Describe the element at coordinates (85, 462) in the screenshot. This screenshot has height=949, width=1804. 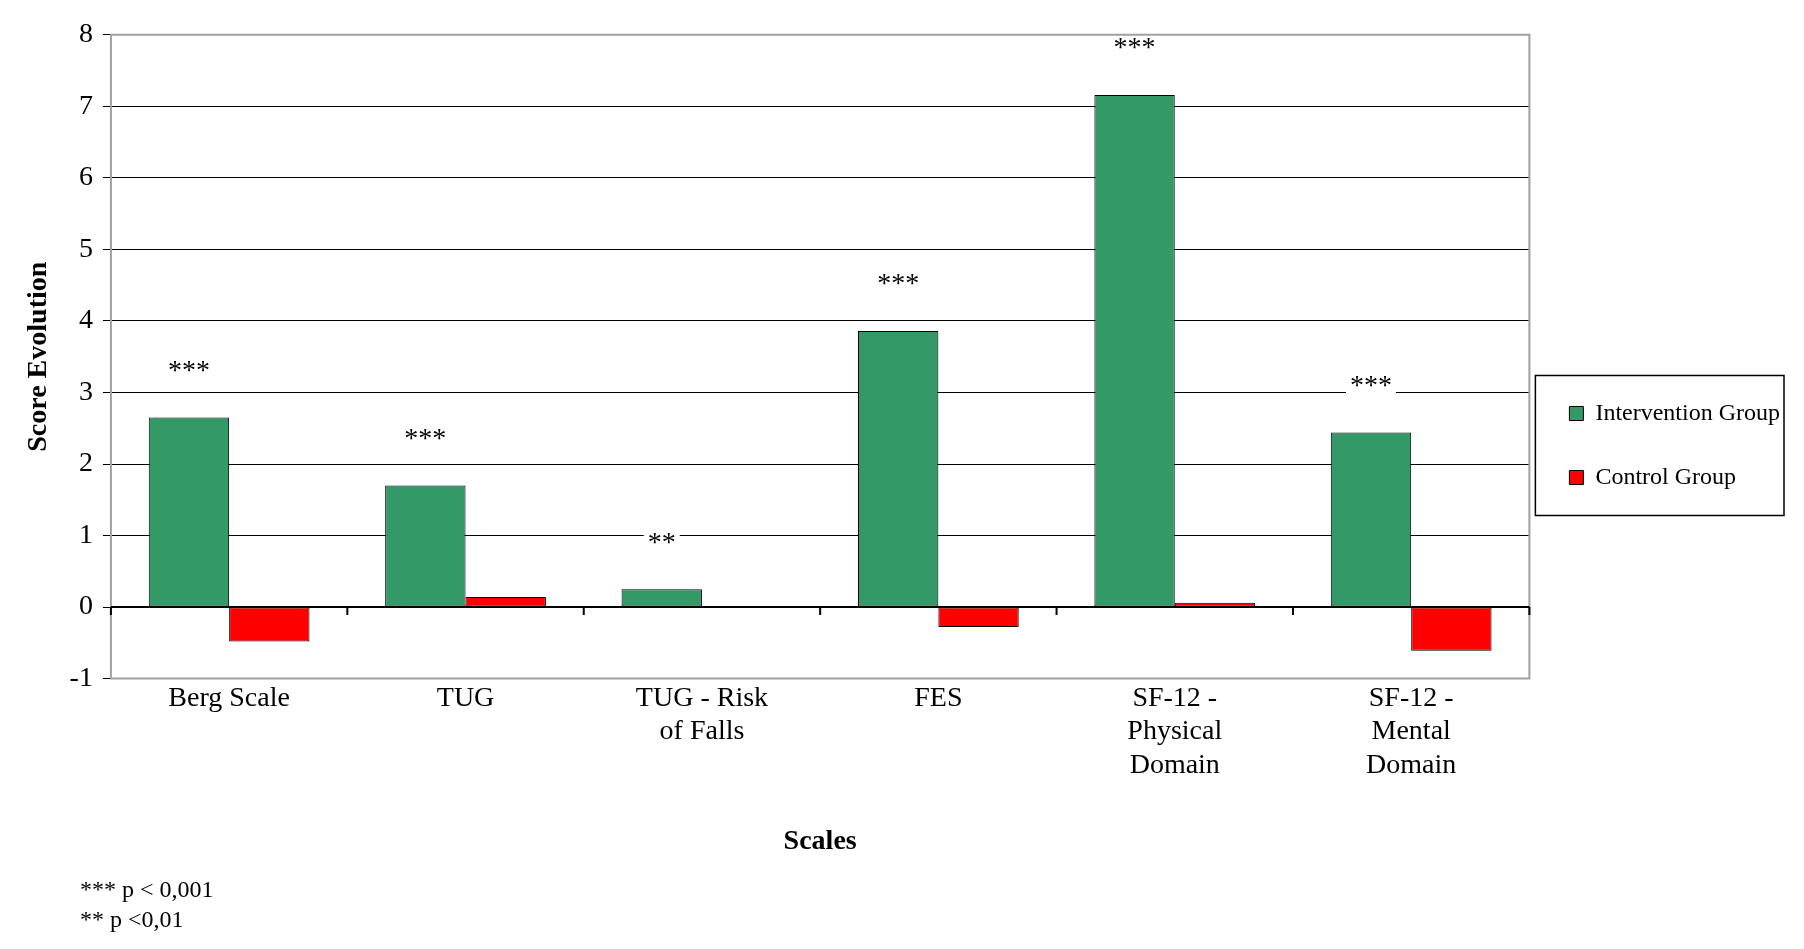
I see `y-tick-label: 2` at that location.